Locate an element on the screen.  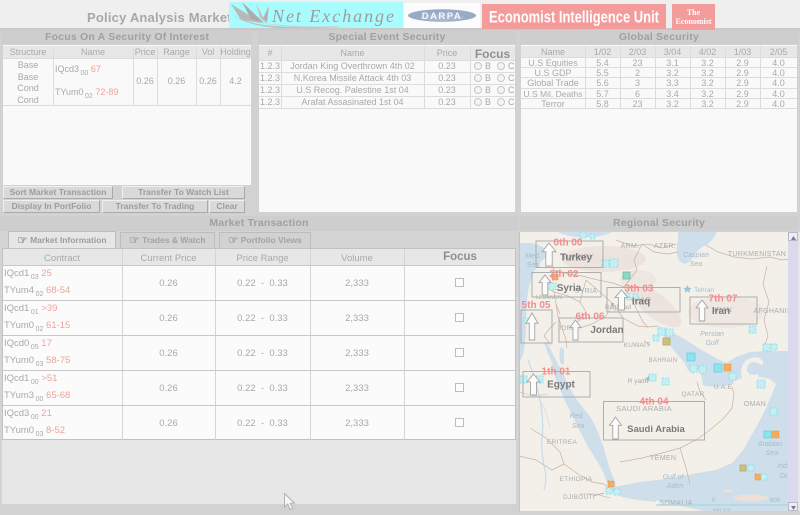
svg-text: 5th 05 is located at coordinates (536, 305).